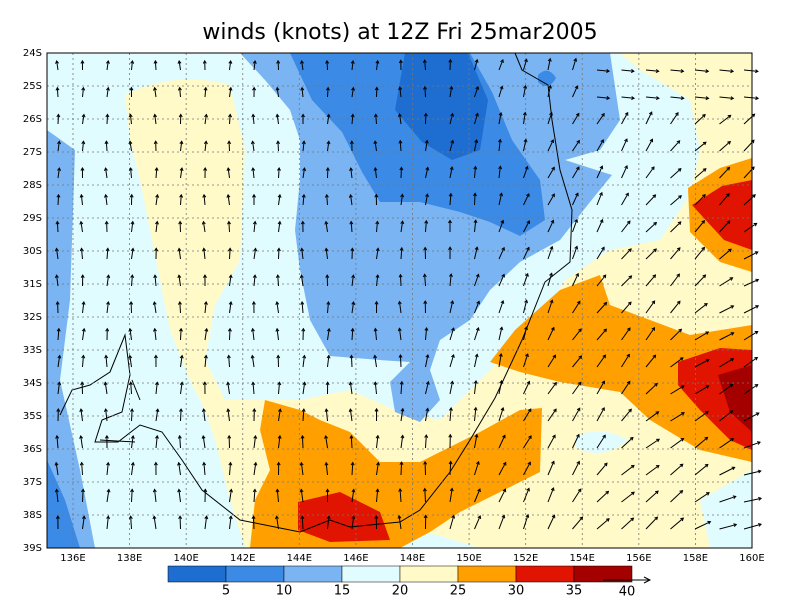 This screenshot has height=600, width=800. I want to click on lon-label: 160E, so click(751, 558).